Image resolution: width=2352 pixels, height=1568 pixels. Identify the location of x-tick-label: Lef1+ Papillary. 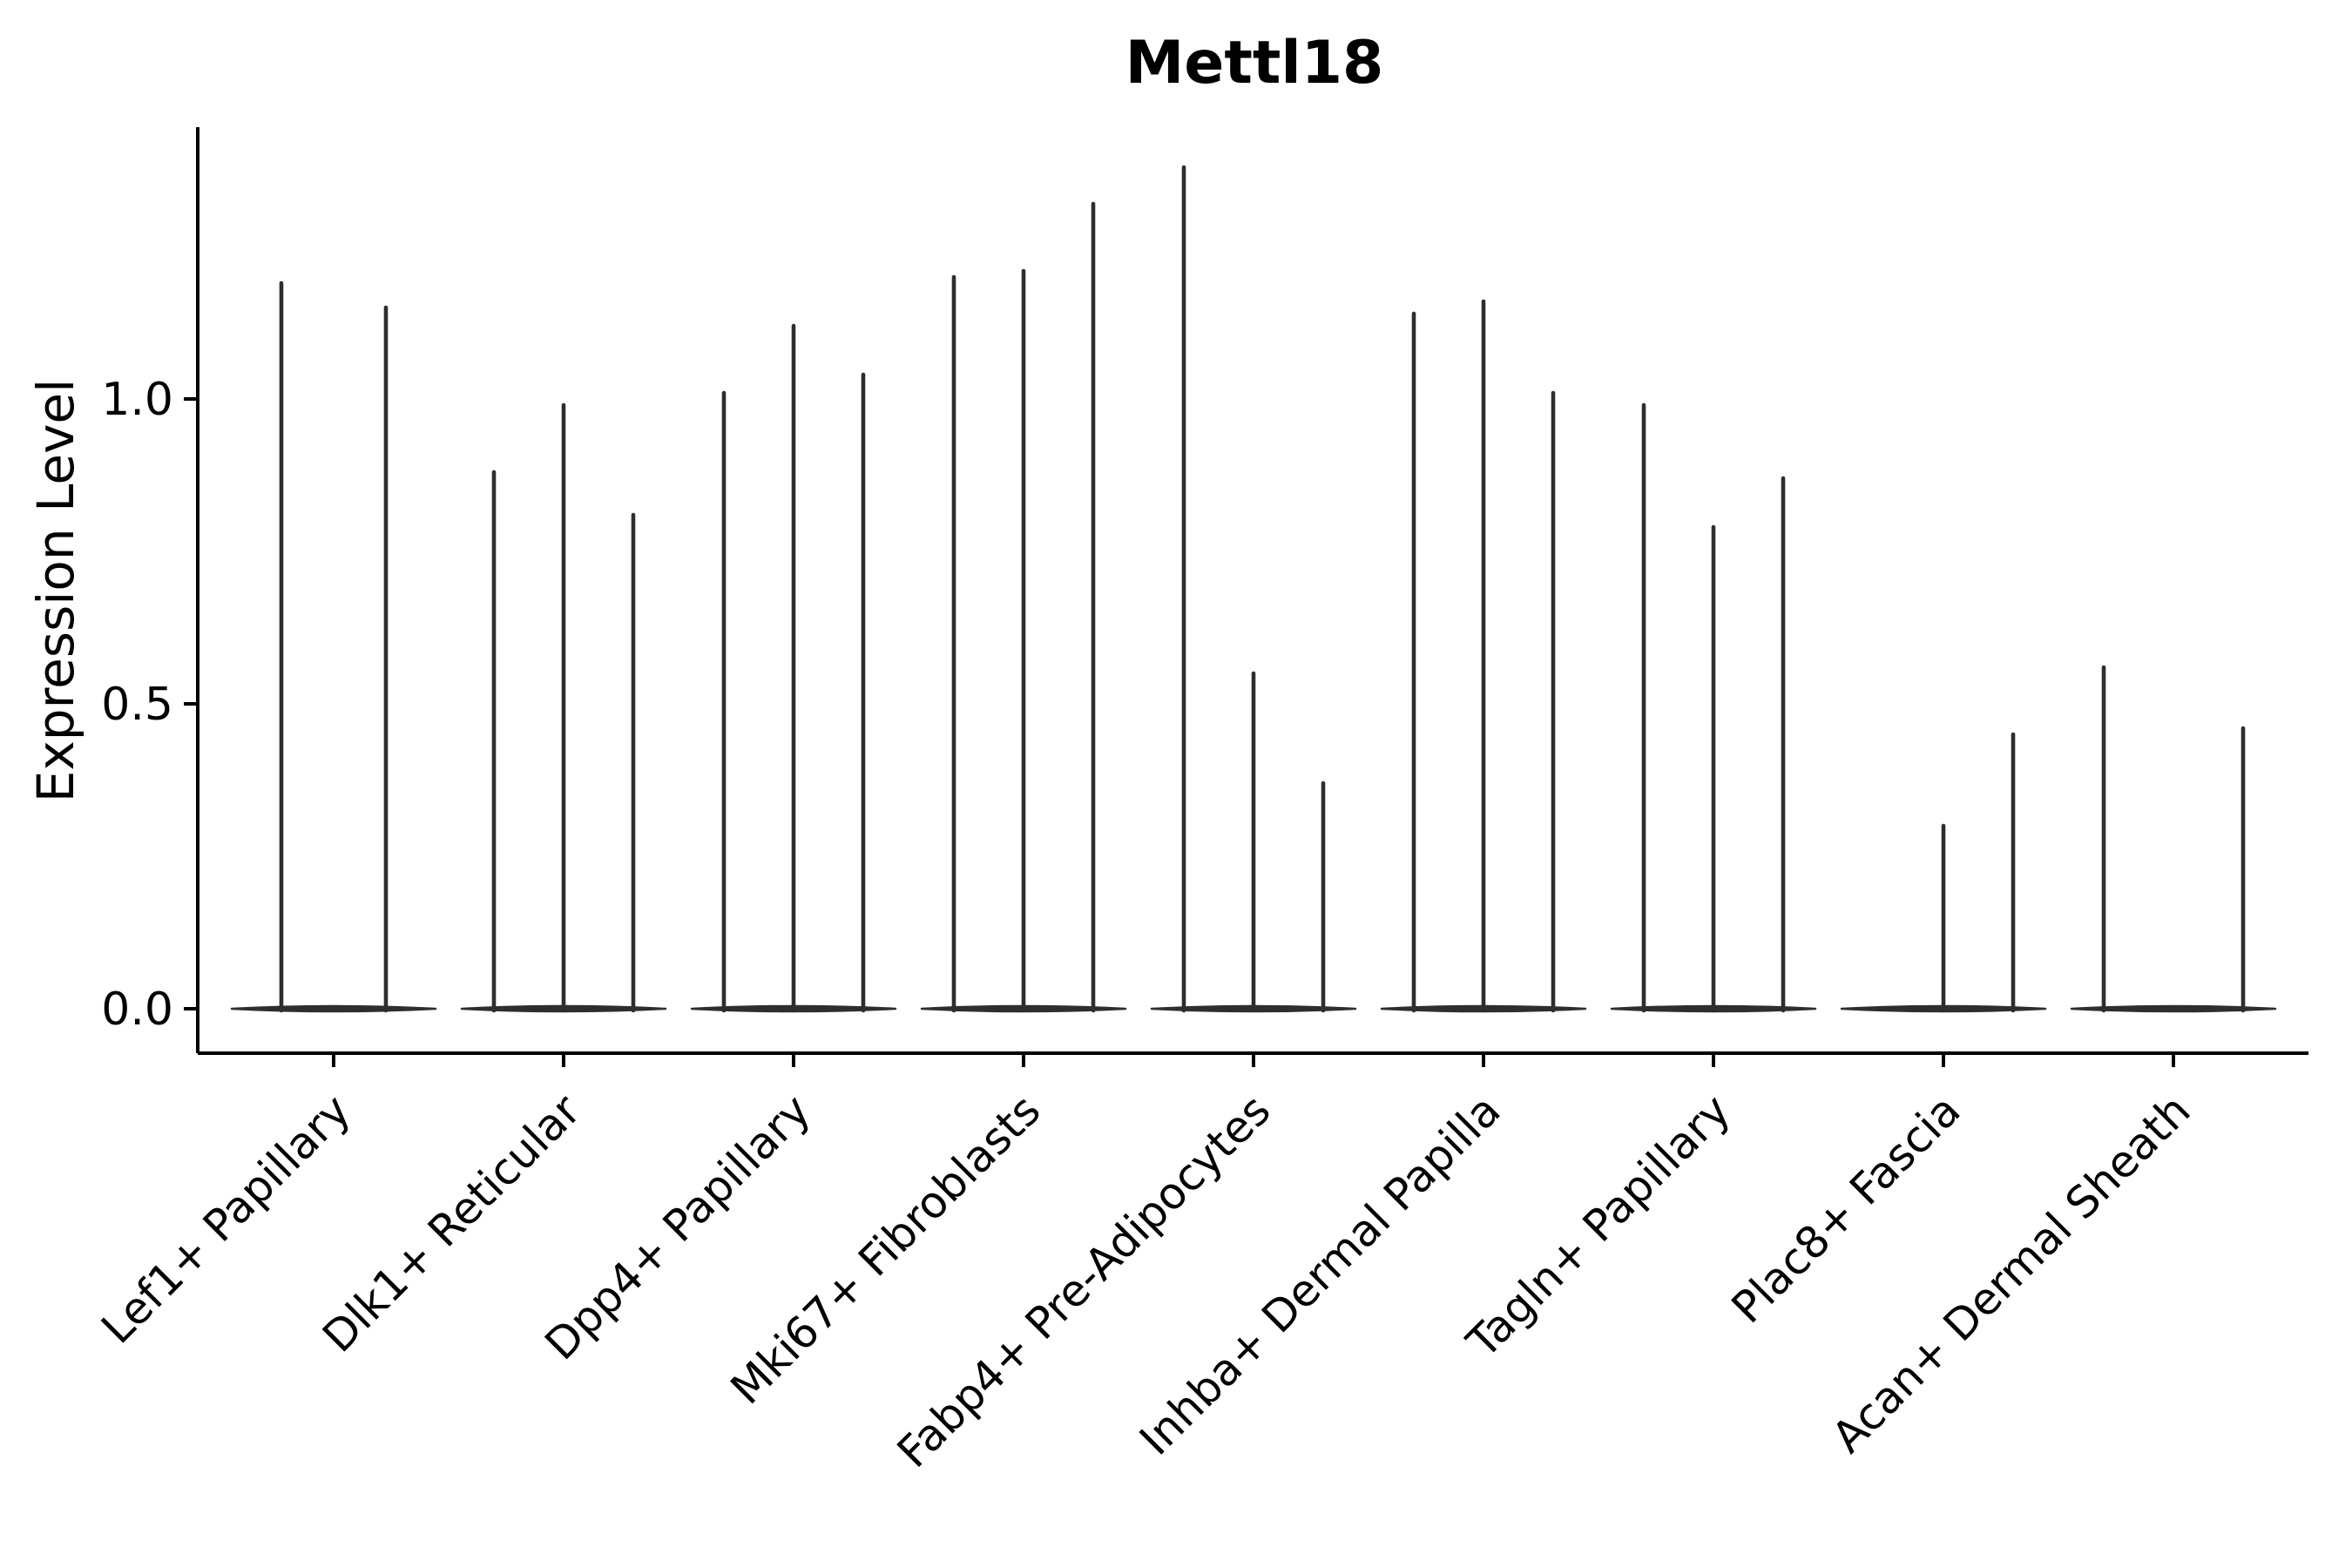
(225, 1219).